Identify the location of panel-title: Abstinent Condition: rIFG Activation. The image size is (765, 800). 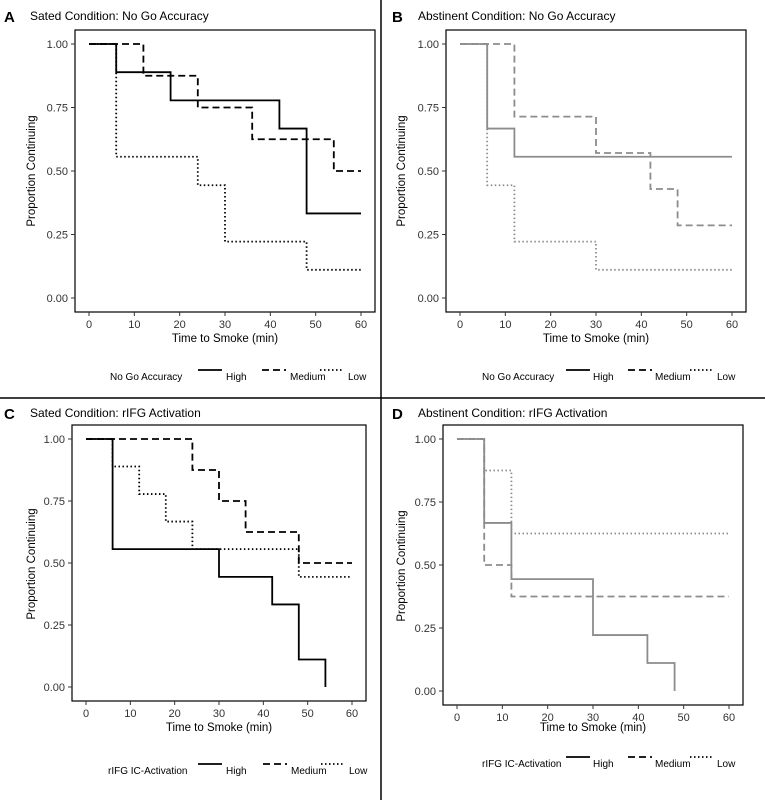
(512, 413).